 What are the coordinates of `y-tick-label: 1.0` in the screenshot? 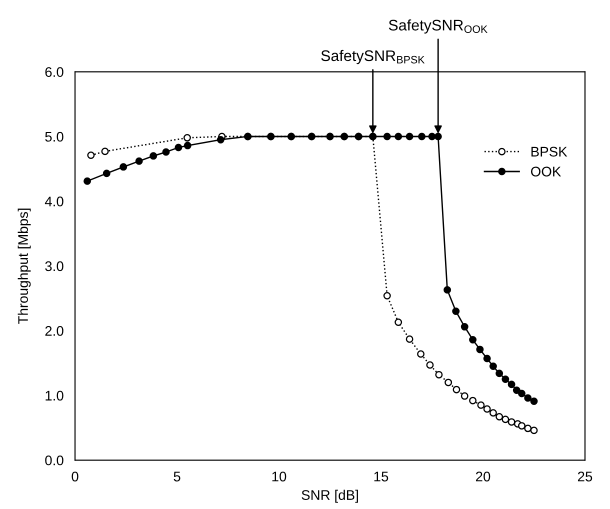 It's located at (55, 395).